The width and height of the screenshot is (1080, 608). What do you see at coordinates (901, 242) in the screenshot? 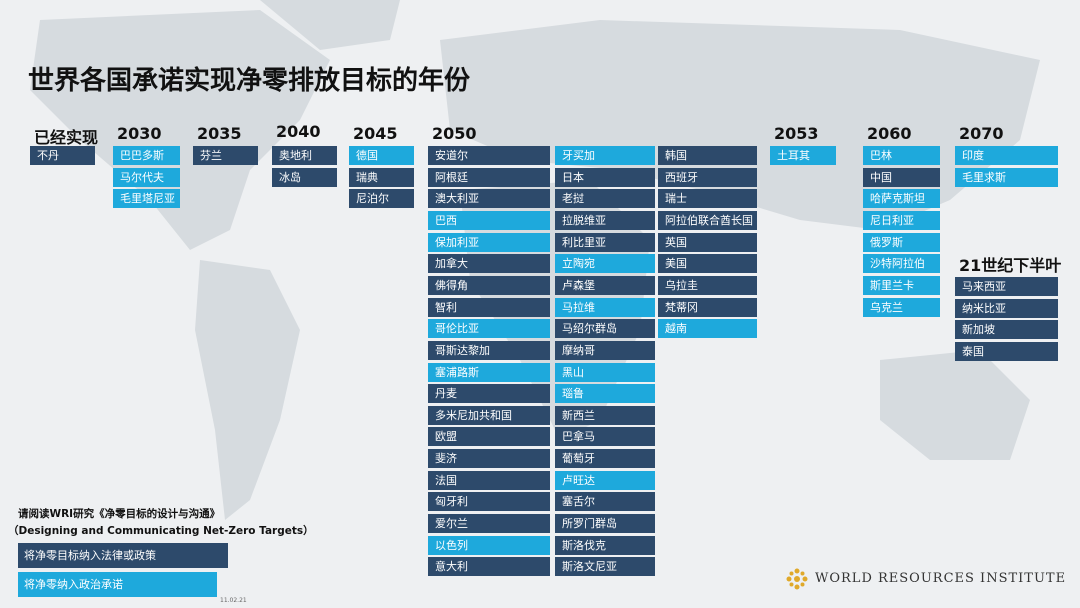
I see `country-box: 俄罗斯` at bounding box center [901, 242].